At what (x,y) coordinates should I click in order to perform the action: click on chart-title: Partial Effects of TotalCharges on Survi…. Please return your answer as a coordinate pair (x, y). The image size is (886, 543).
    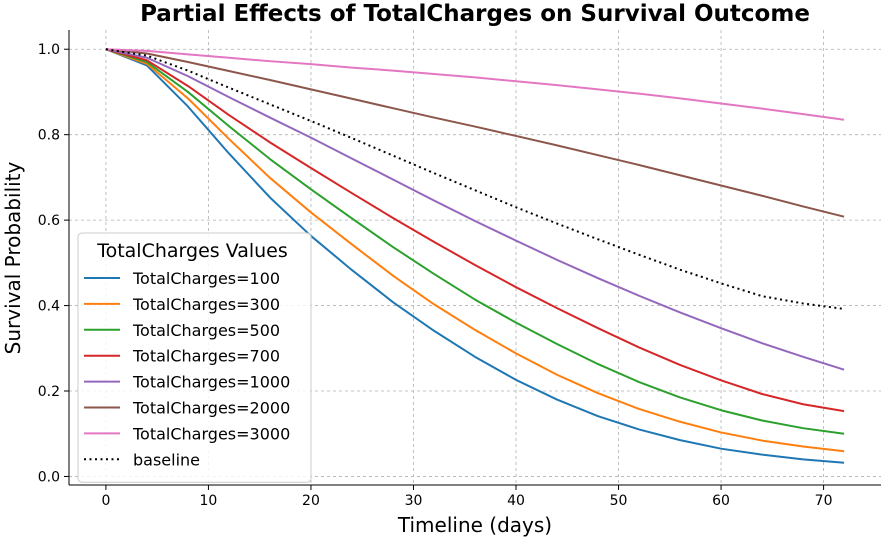
    Looking at the image, I should click on (475, 14).